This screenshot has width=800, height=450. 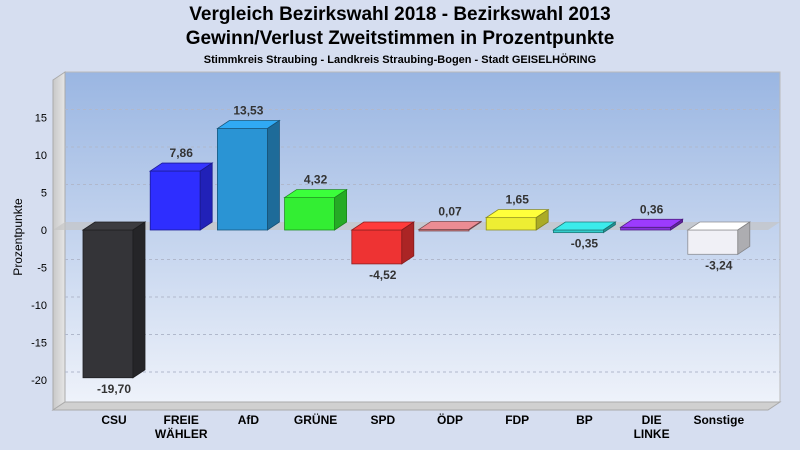 What do you see at coordinates (416, 406) in the screenshot?
I see `plot-floor` at bounding box center [416, 406].